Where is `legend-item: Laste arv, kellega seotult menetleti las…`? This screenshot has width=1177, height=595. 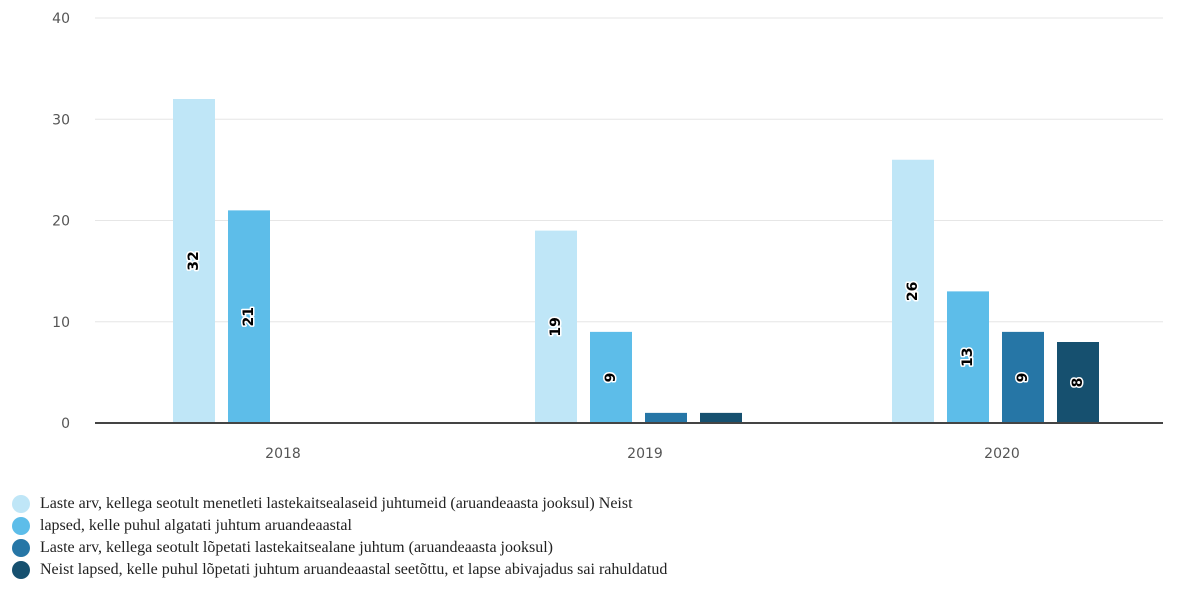 legend-item: Laste arv, kellega seotult menetleti las… is located at coordinates (339, 504).